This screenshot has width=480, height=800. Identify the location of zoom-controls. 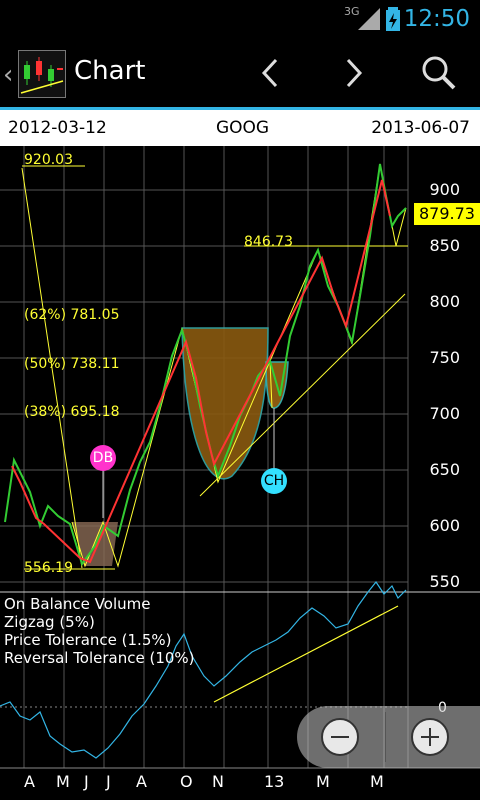
(388, 737).